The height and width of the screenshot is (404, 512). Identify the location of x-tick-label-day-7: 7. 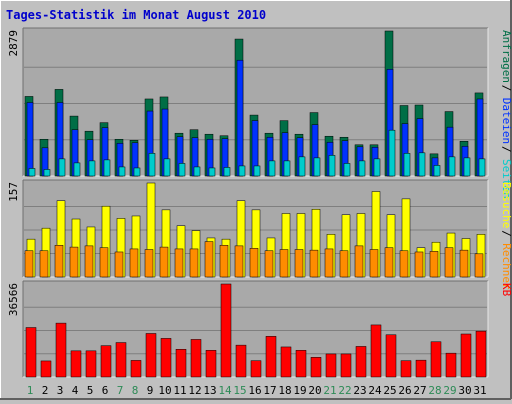
(120, 390).